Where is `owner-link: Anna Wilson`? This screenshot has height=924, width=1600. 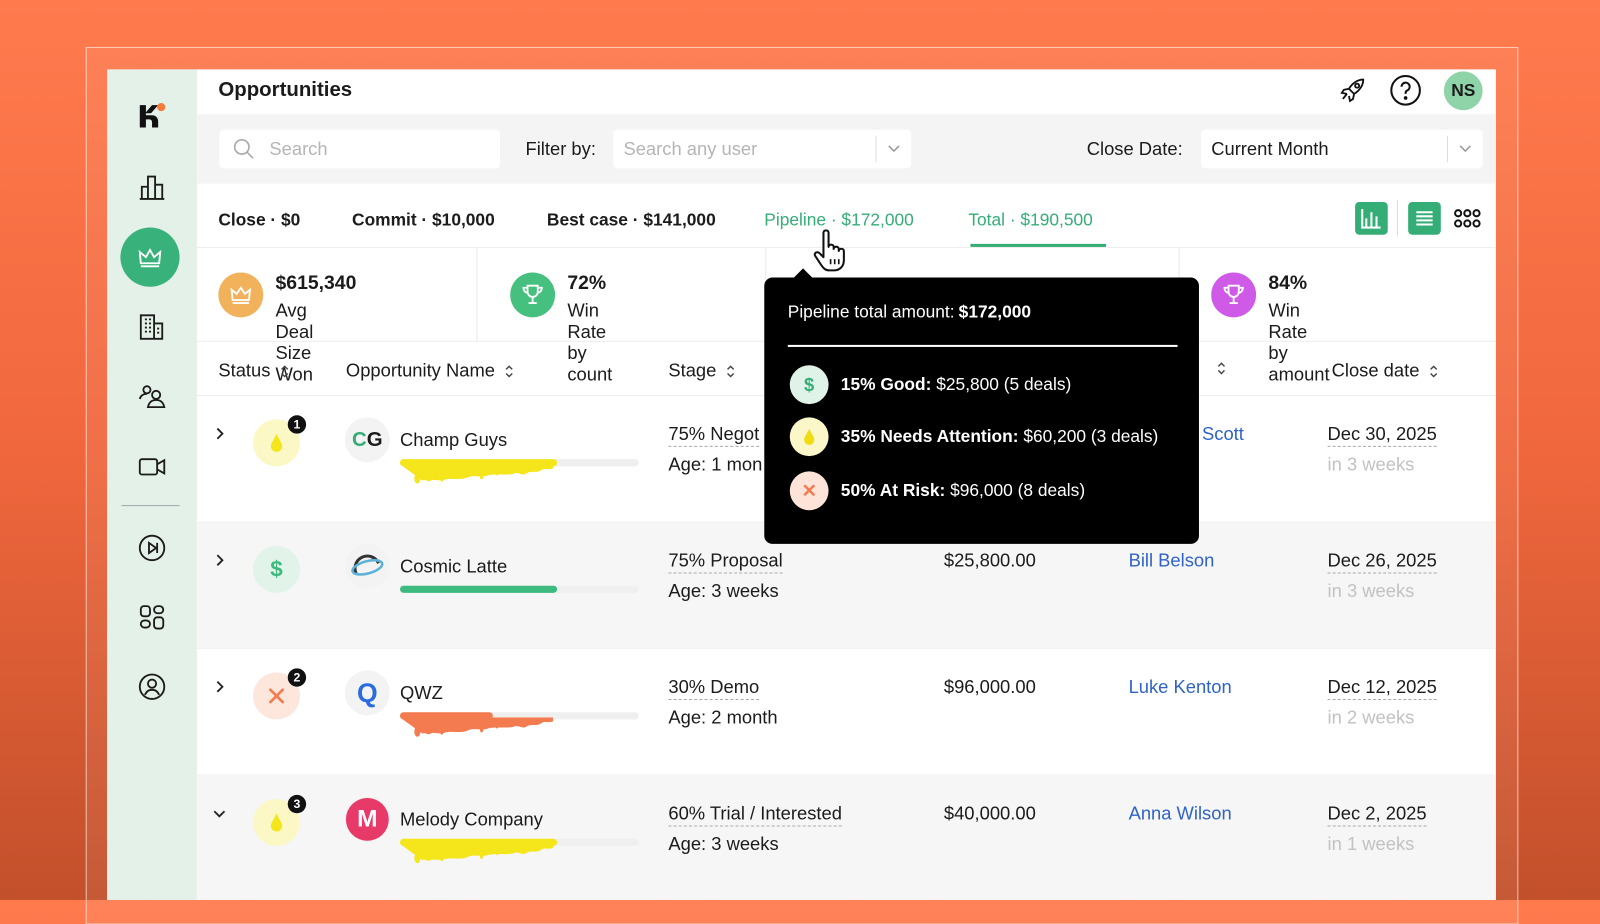 owner-link: Anna Wilson is located at coordinates (1180, 813).